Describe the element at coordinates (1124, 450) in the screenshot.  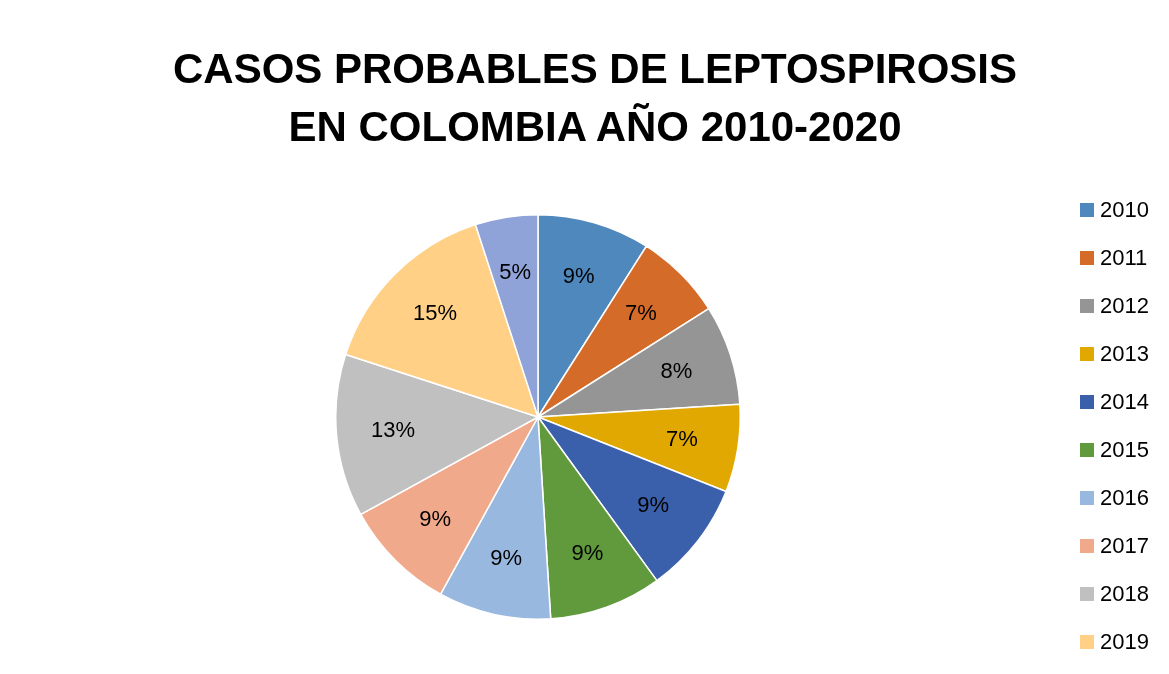
I see `legend-label: 2015` at that location.